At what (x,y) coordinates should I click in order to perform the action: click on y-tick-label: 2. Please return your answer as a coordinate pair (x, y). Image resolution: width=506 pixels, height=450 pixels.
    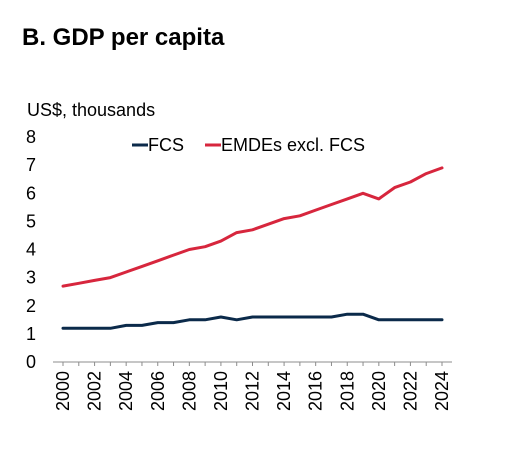
    Looking at the image, I should click on (31, 306).